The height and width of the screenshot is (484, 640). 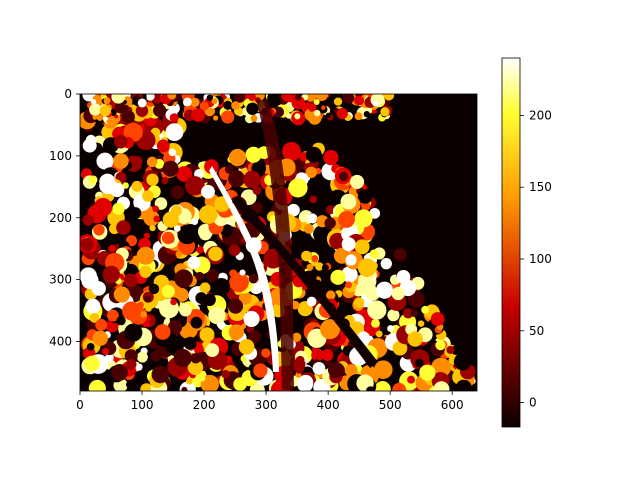 I want to click on x-tick-label: 0, so click(x=80, y=405).